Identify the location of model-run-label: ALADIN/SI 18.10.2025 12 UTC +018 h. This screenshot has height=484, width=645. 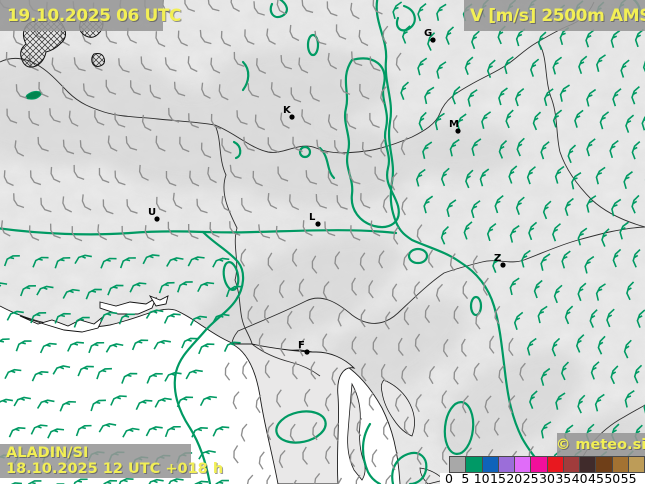
(112, 461).